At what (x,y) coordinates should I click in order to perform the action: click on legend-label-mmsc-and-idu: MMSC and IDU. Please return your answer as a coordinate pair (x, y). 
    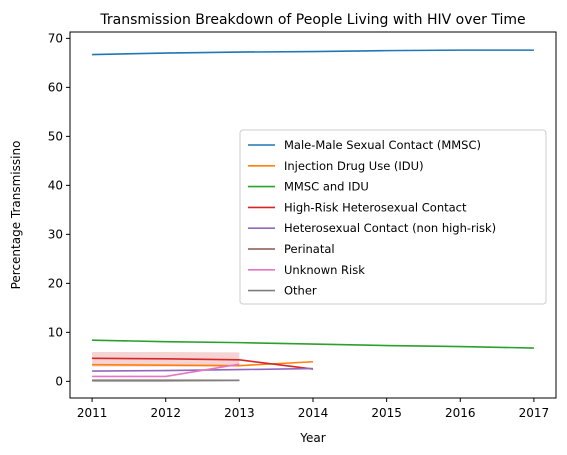
    Looking at the image, I should click on (326, 187).